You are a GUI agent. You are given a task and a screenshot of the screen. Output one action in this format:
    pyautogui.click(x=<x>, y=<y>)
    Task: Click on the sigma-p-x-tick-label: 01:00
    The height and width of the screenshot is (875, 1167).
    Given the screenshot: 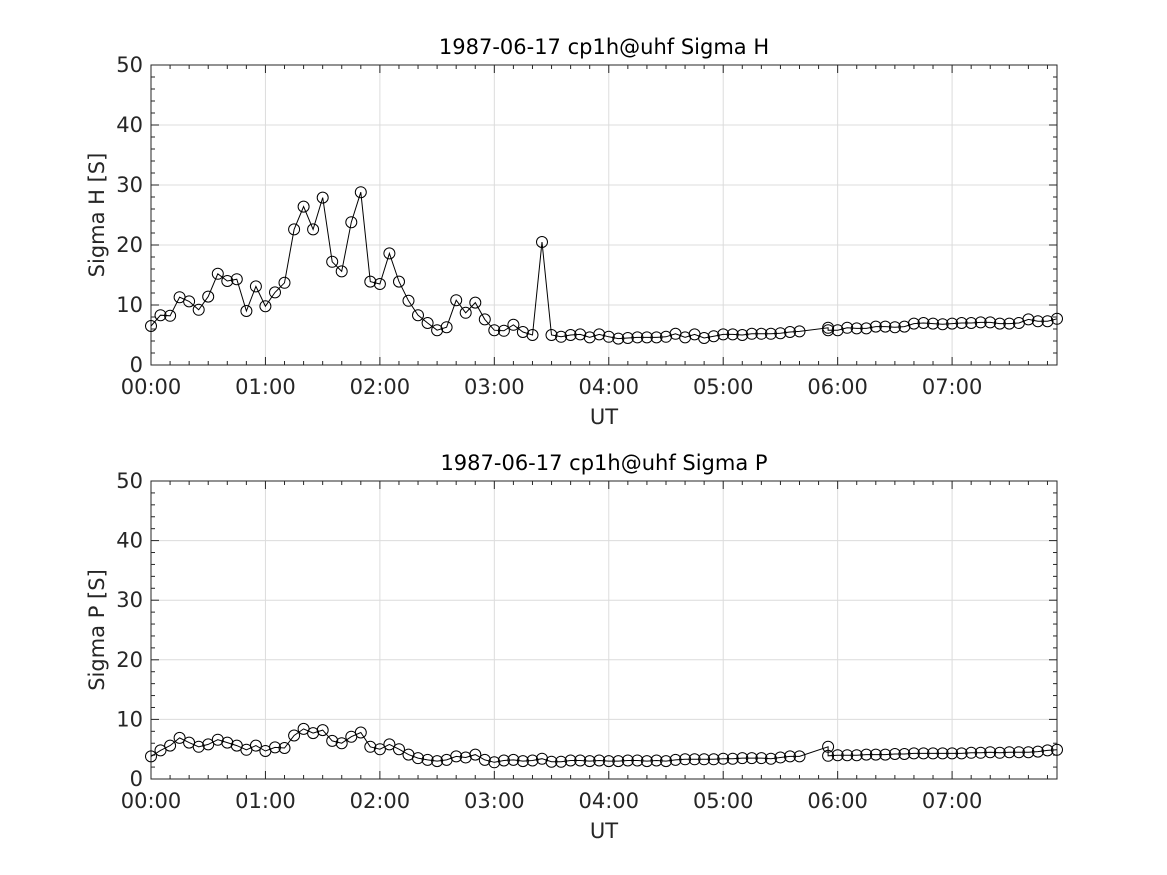 What is the action you would take?
    pyautogui.click(x=265, y=801)
    